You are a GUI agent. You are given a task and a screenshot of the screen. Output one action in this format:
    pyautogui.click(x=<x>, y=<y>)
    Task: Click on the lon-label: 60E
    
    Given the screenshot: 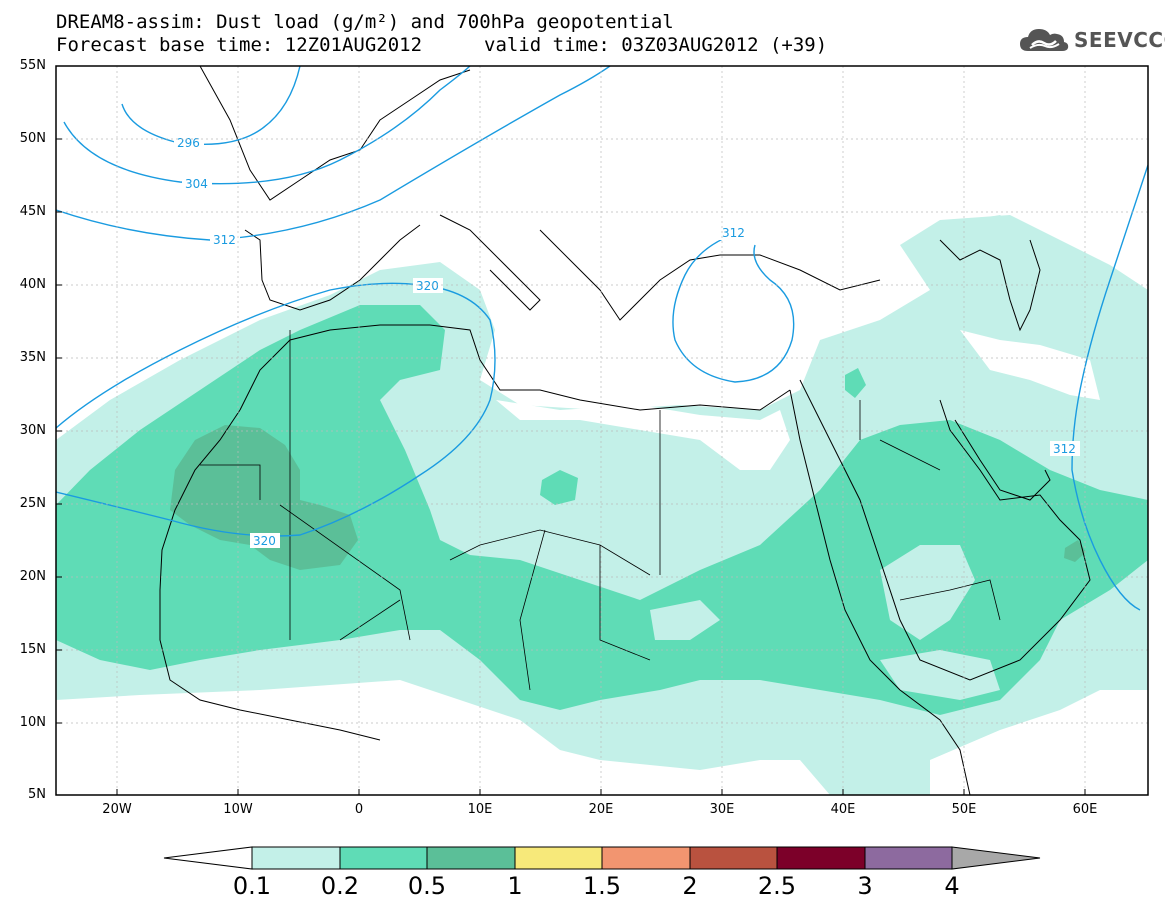 What is the action you would take?
    pyautogui.click(x=1085, y=809)
    